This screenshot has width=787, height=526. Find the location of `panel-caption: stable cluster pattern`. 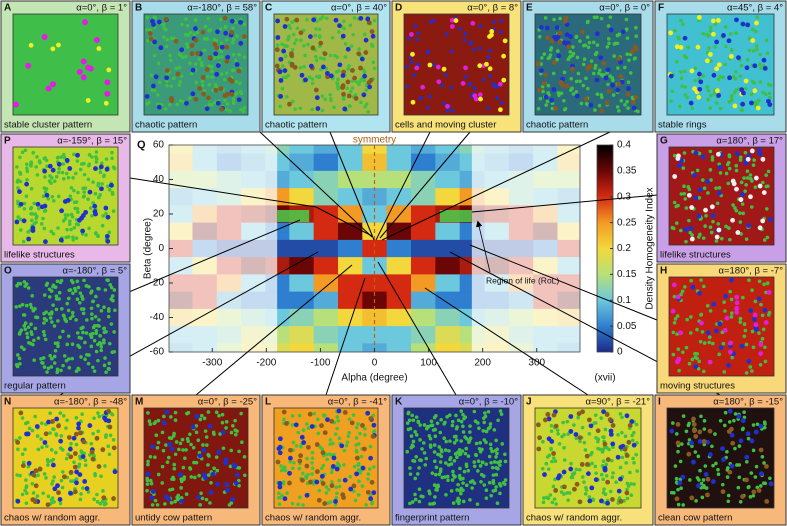

panel-caption: stable cluster pattern is located at coordinates (48, 125).